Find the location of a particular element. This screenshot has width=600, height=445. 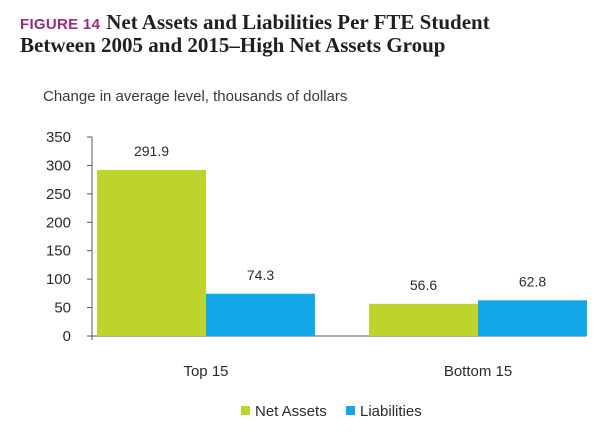

y-tick-label: 50 is located at coordinates (62, 308).